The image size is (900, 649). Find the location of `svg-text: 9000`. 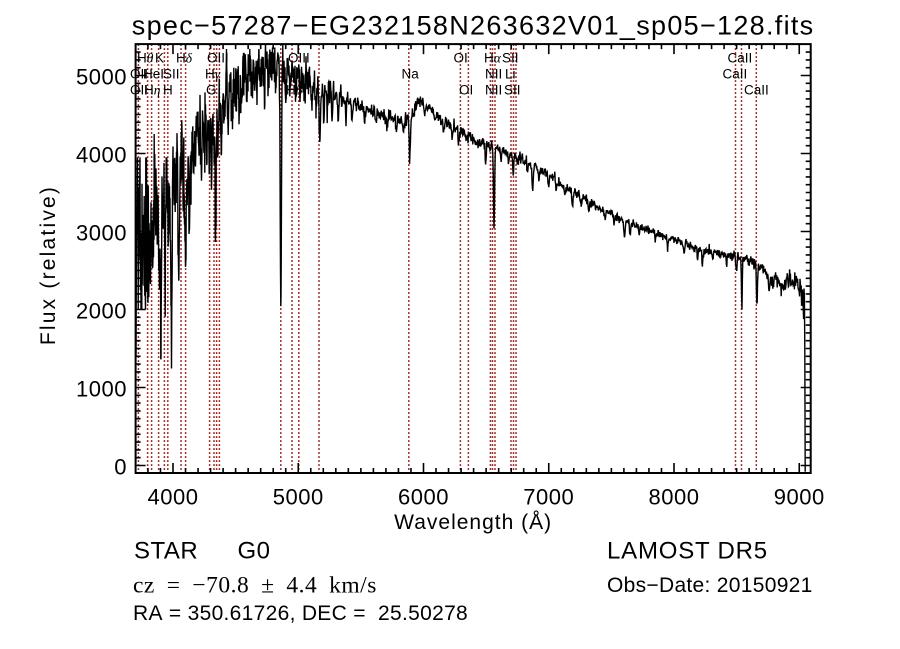

svg-text: 9000 is located at coordinates (799, 497).